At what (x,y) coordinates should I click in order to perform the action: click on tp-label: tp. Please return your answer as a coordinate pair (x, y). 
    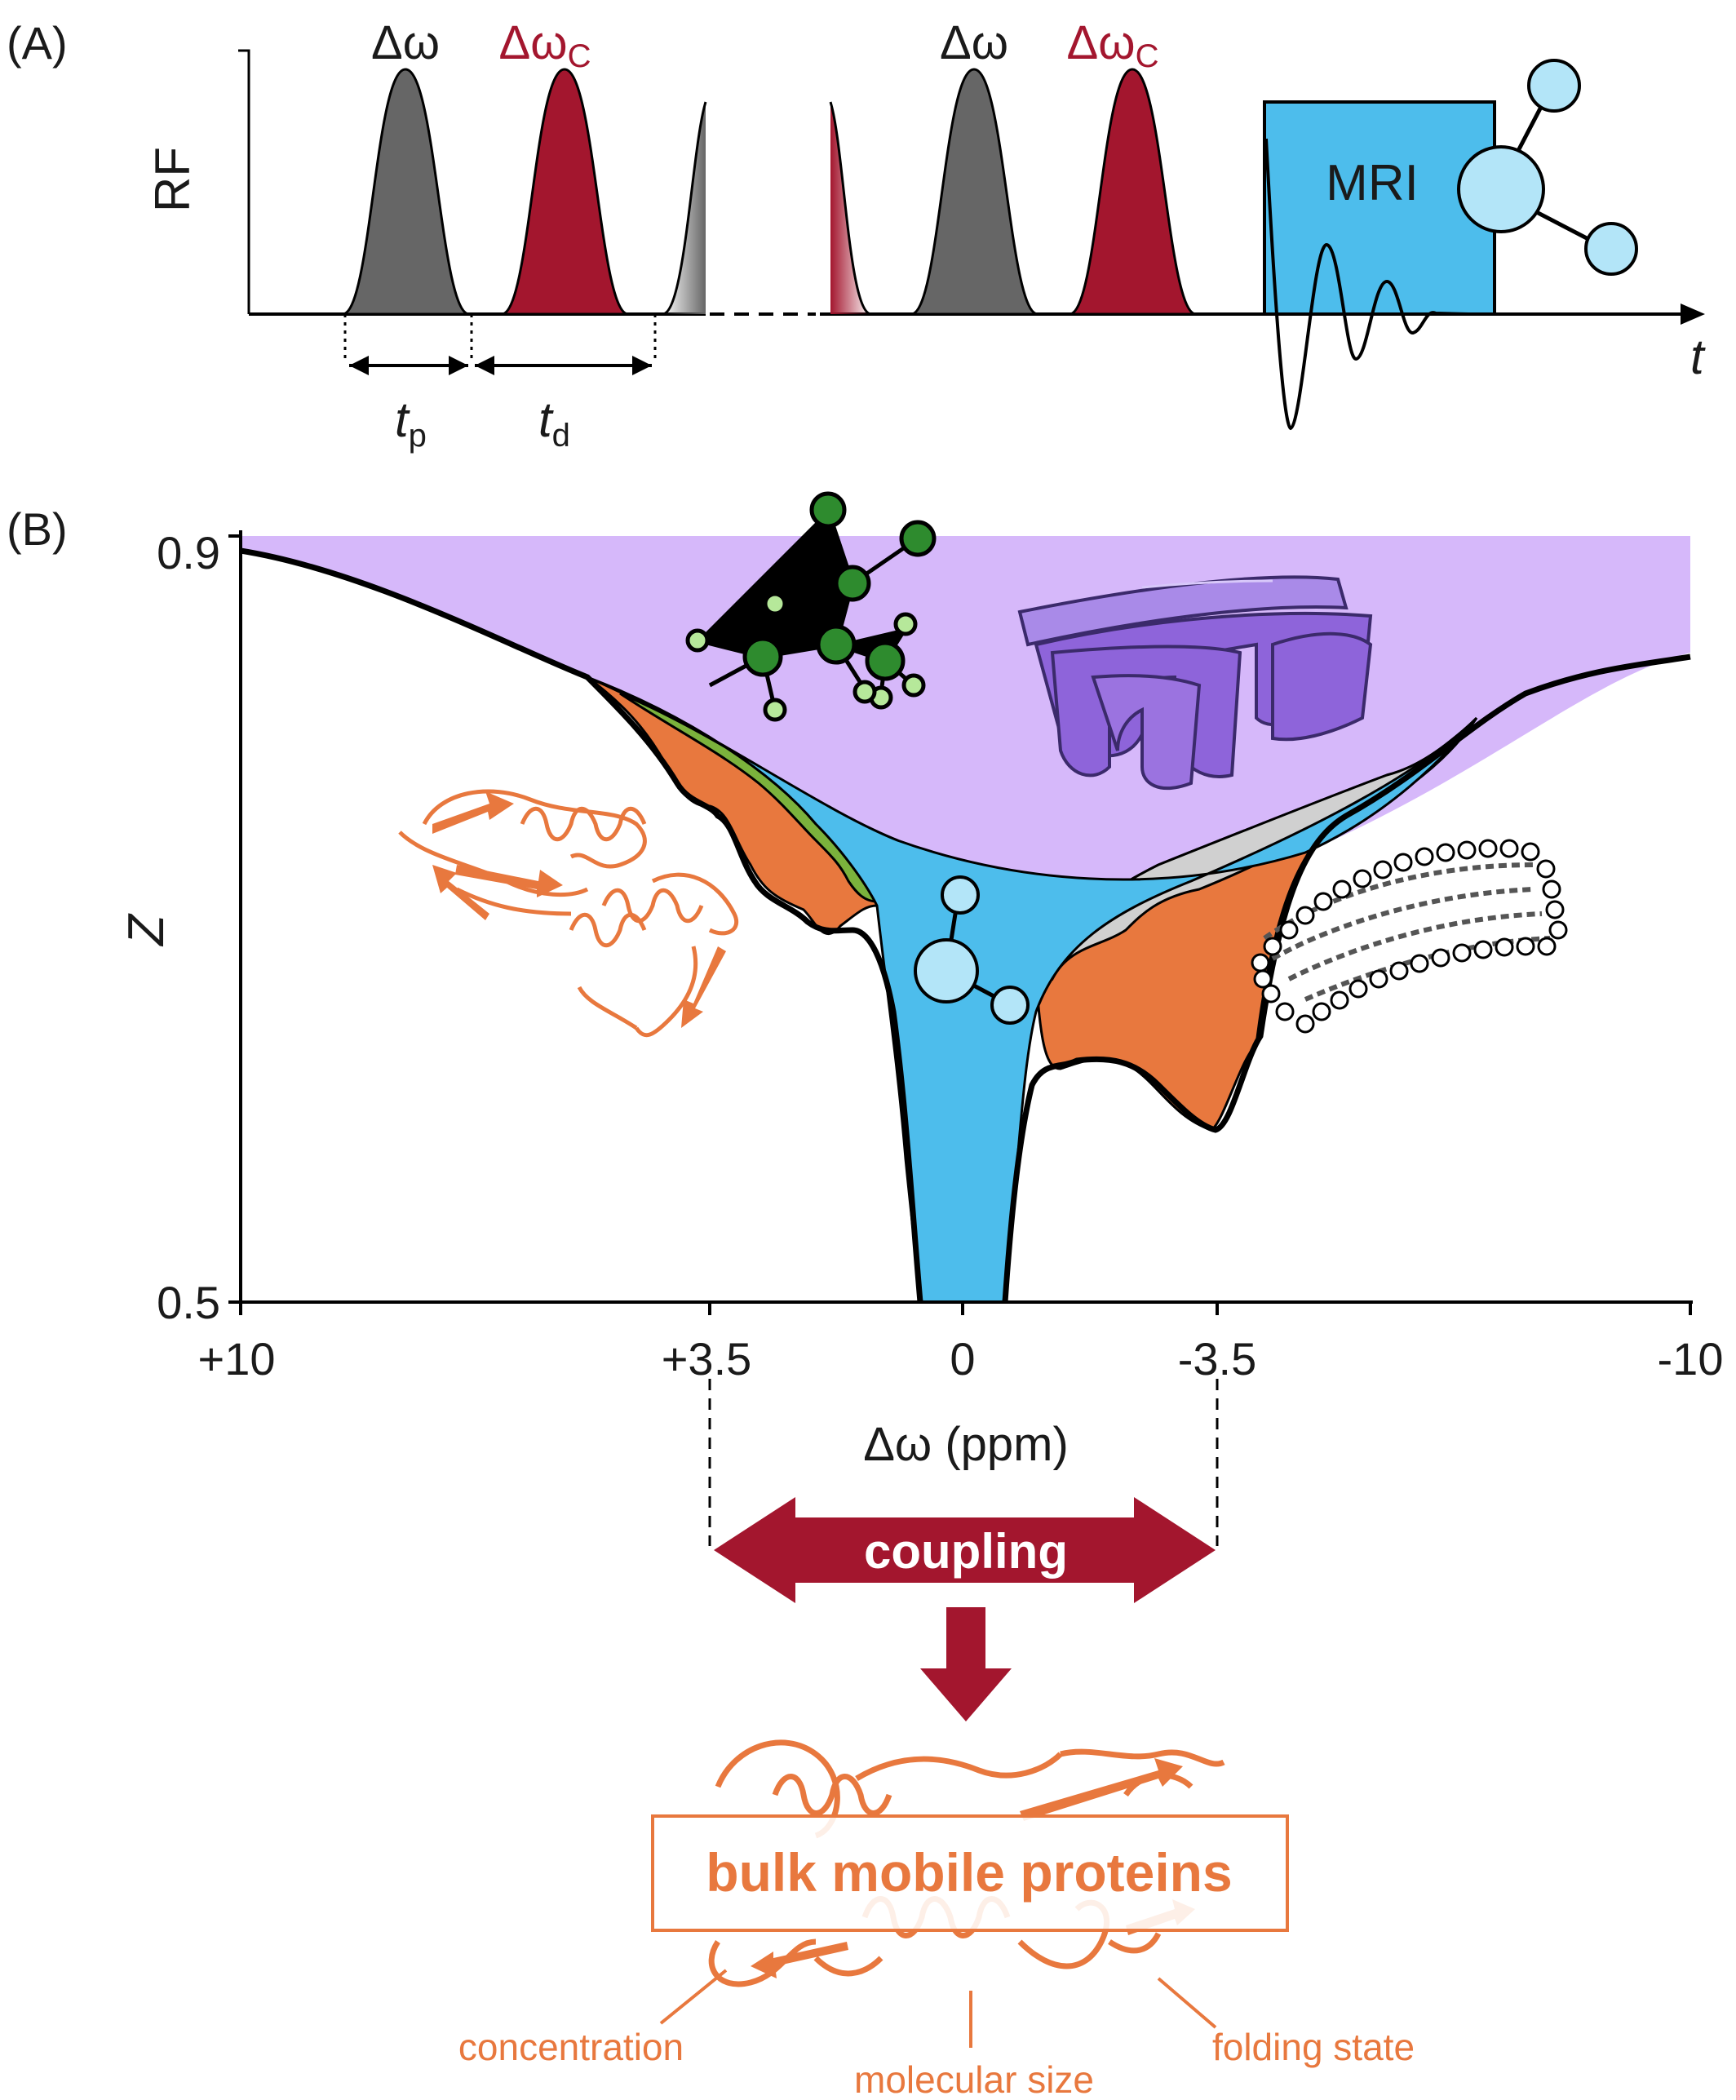
    Looking at the image, I should click on (411, 423).